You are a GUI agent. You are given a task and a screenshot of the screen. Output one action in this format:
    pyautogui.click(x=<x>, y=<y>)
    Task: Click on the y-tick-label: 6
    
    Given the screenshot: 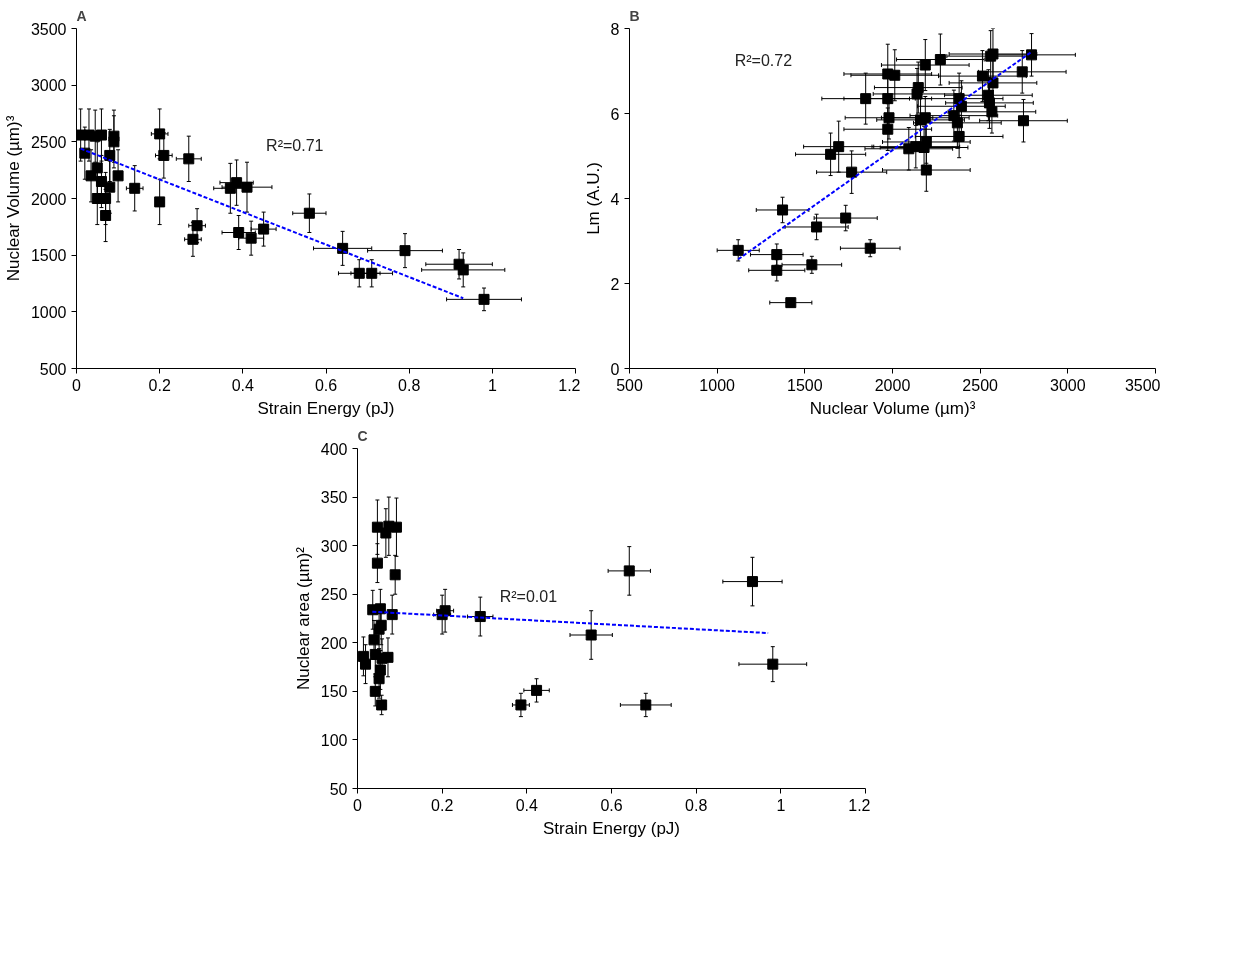 What is the action you would take?
    pyautogui.click(x=615, y=114)
    